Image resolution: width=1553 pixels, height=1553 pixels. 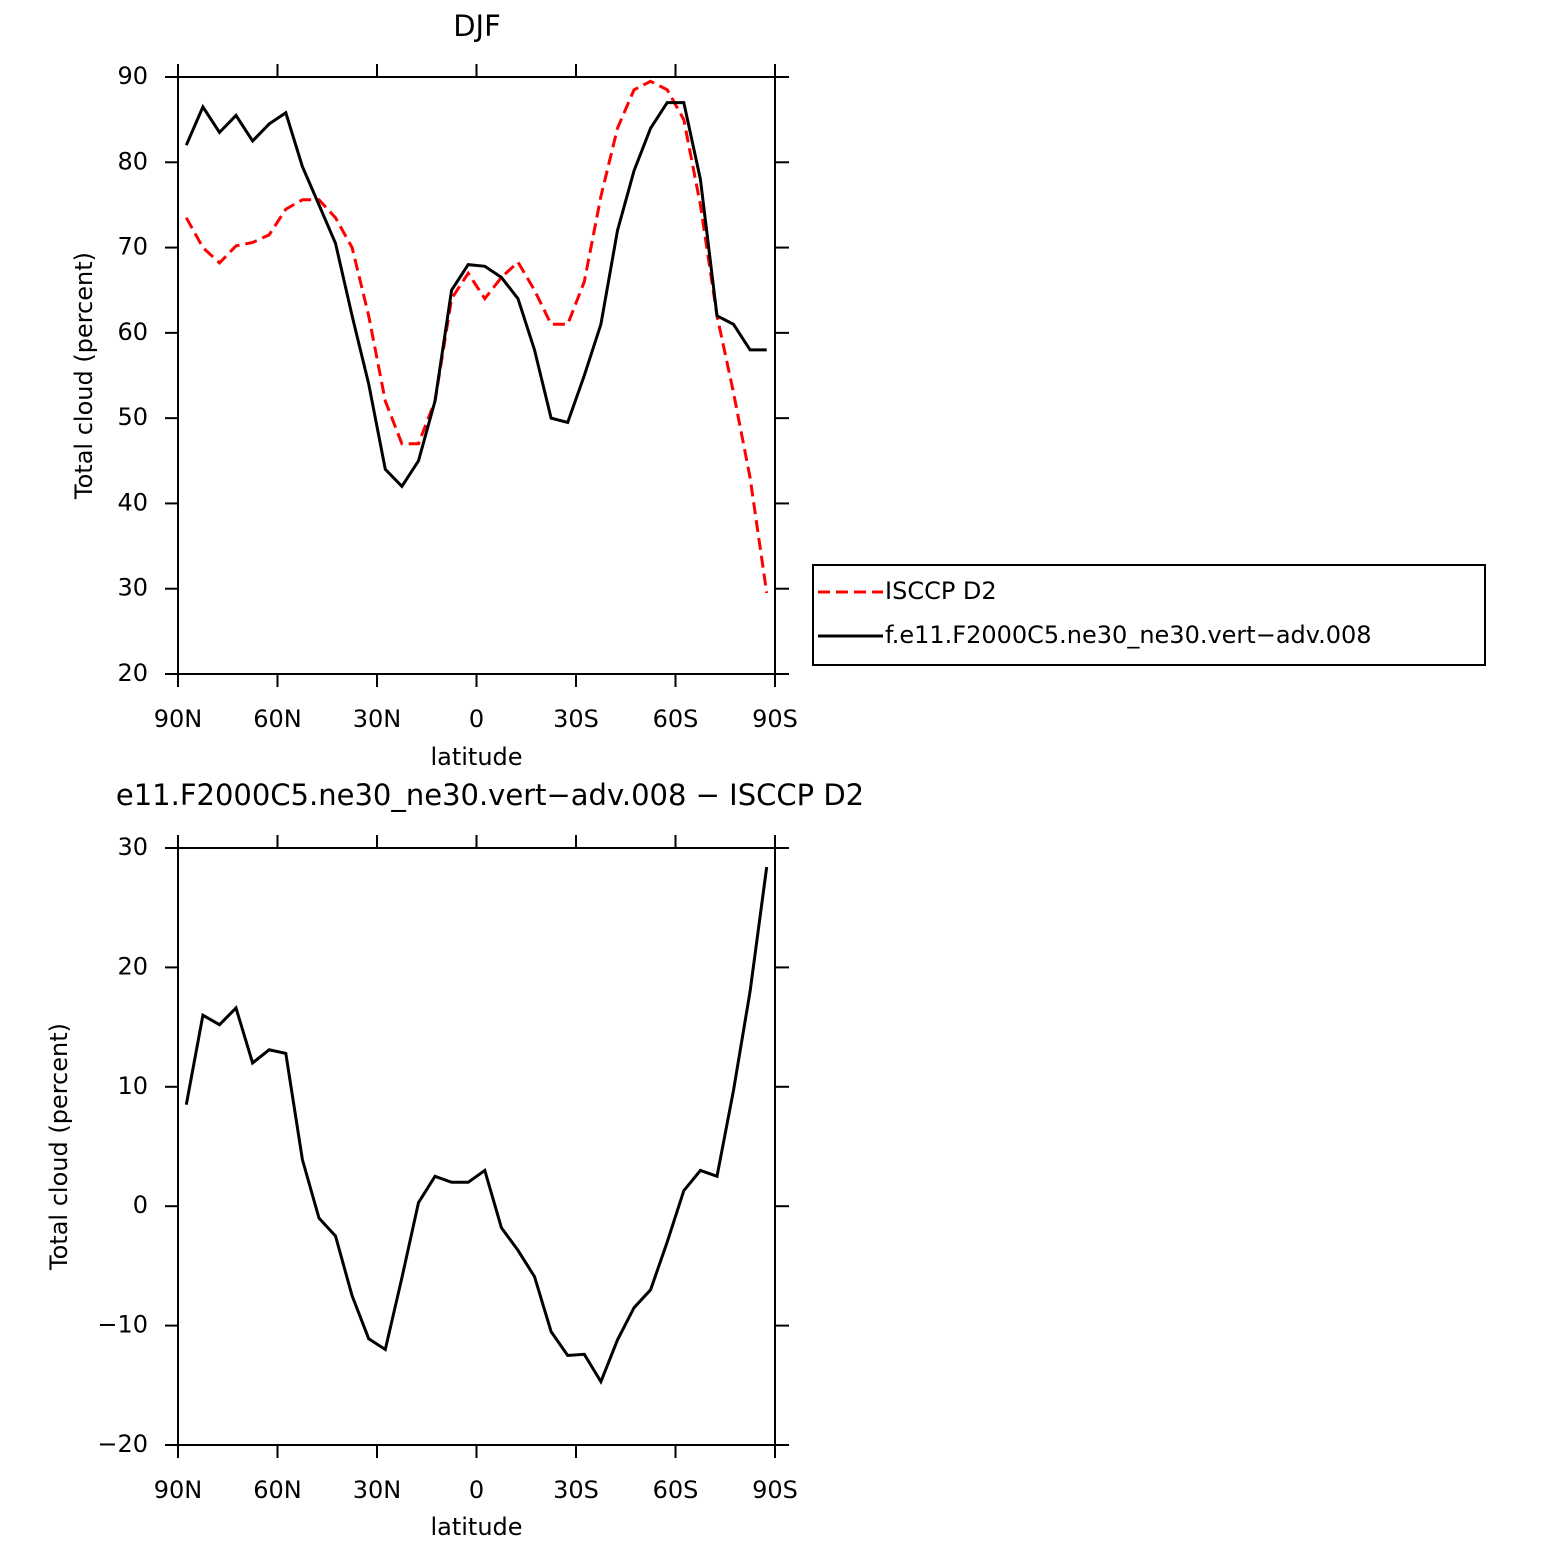 What do you see at coordinates (122, 1444) in the screenshot?
I see `y-tick-label: −20` at bounding box center [122, 1444].